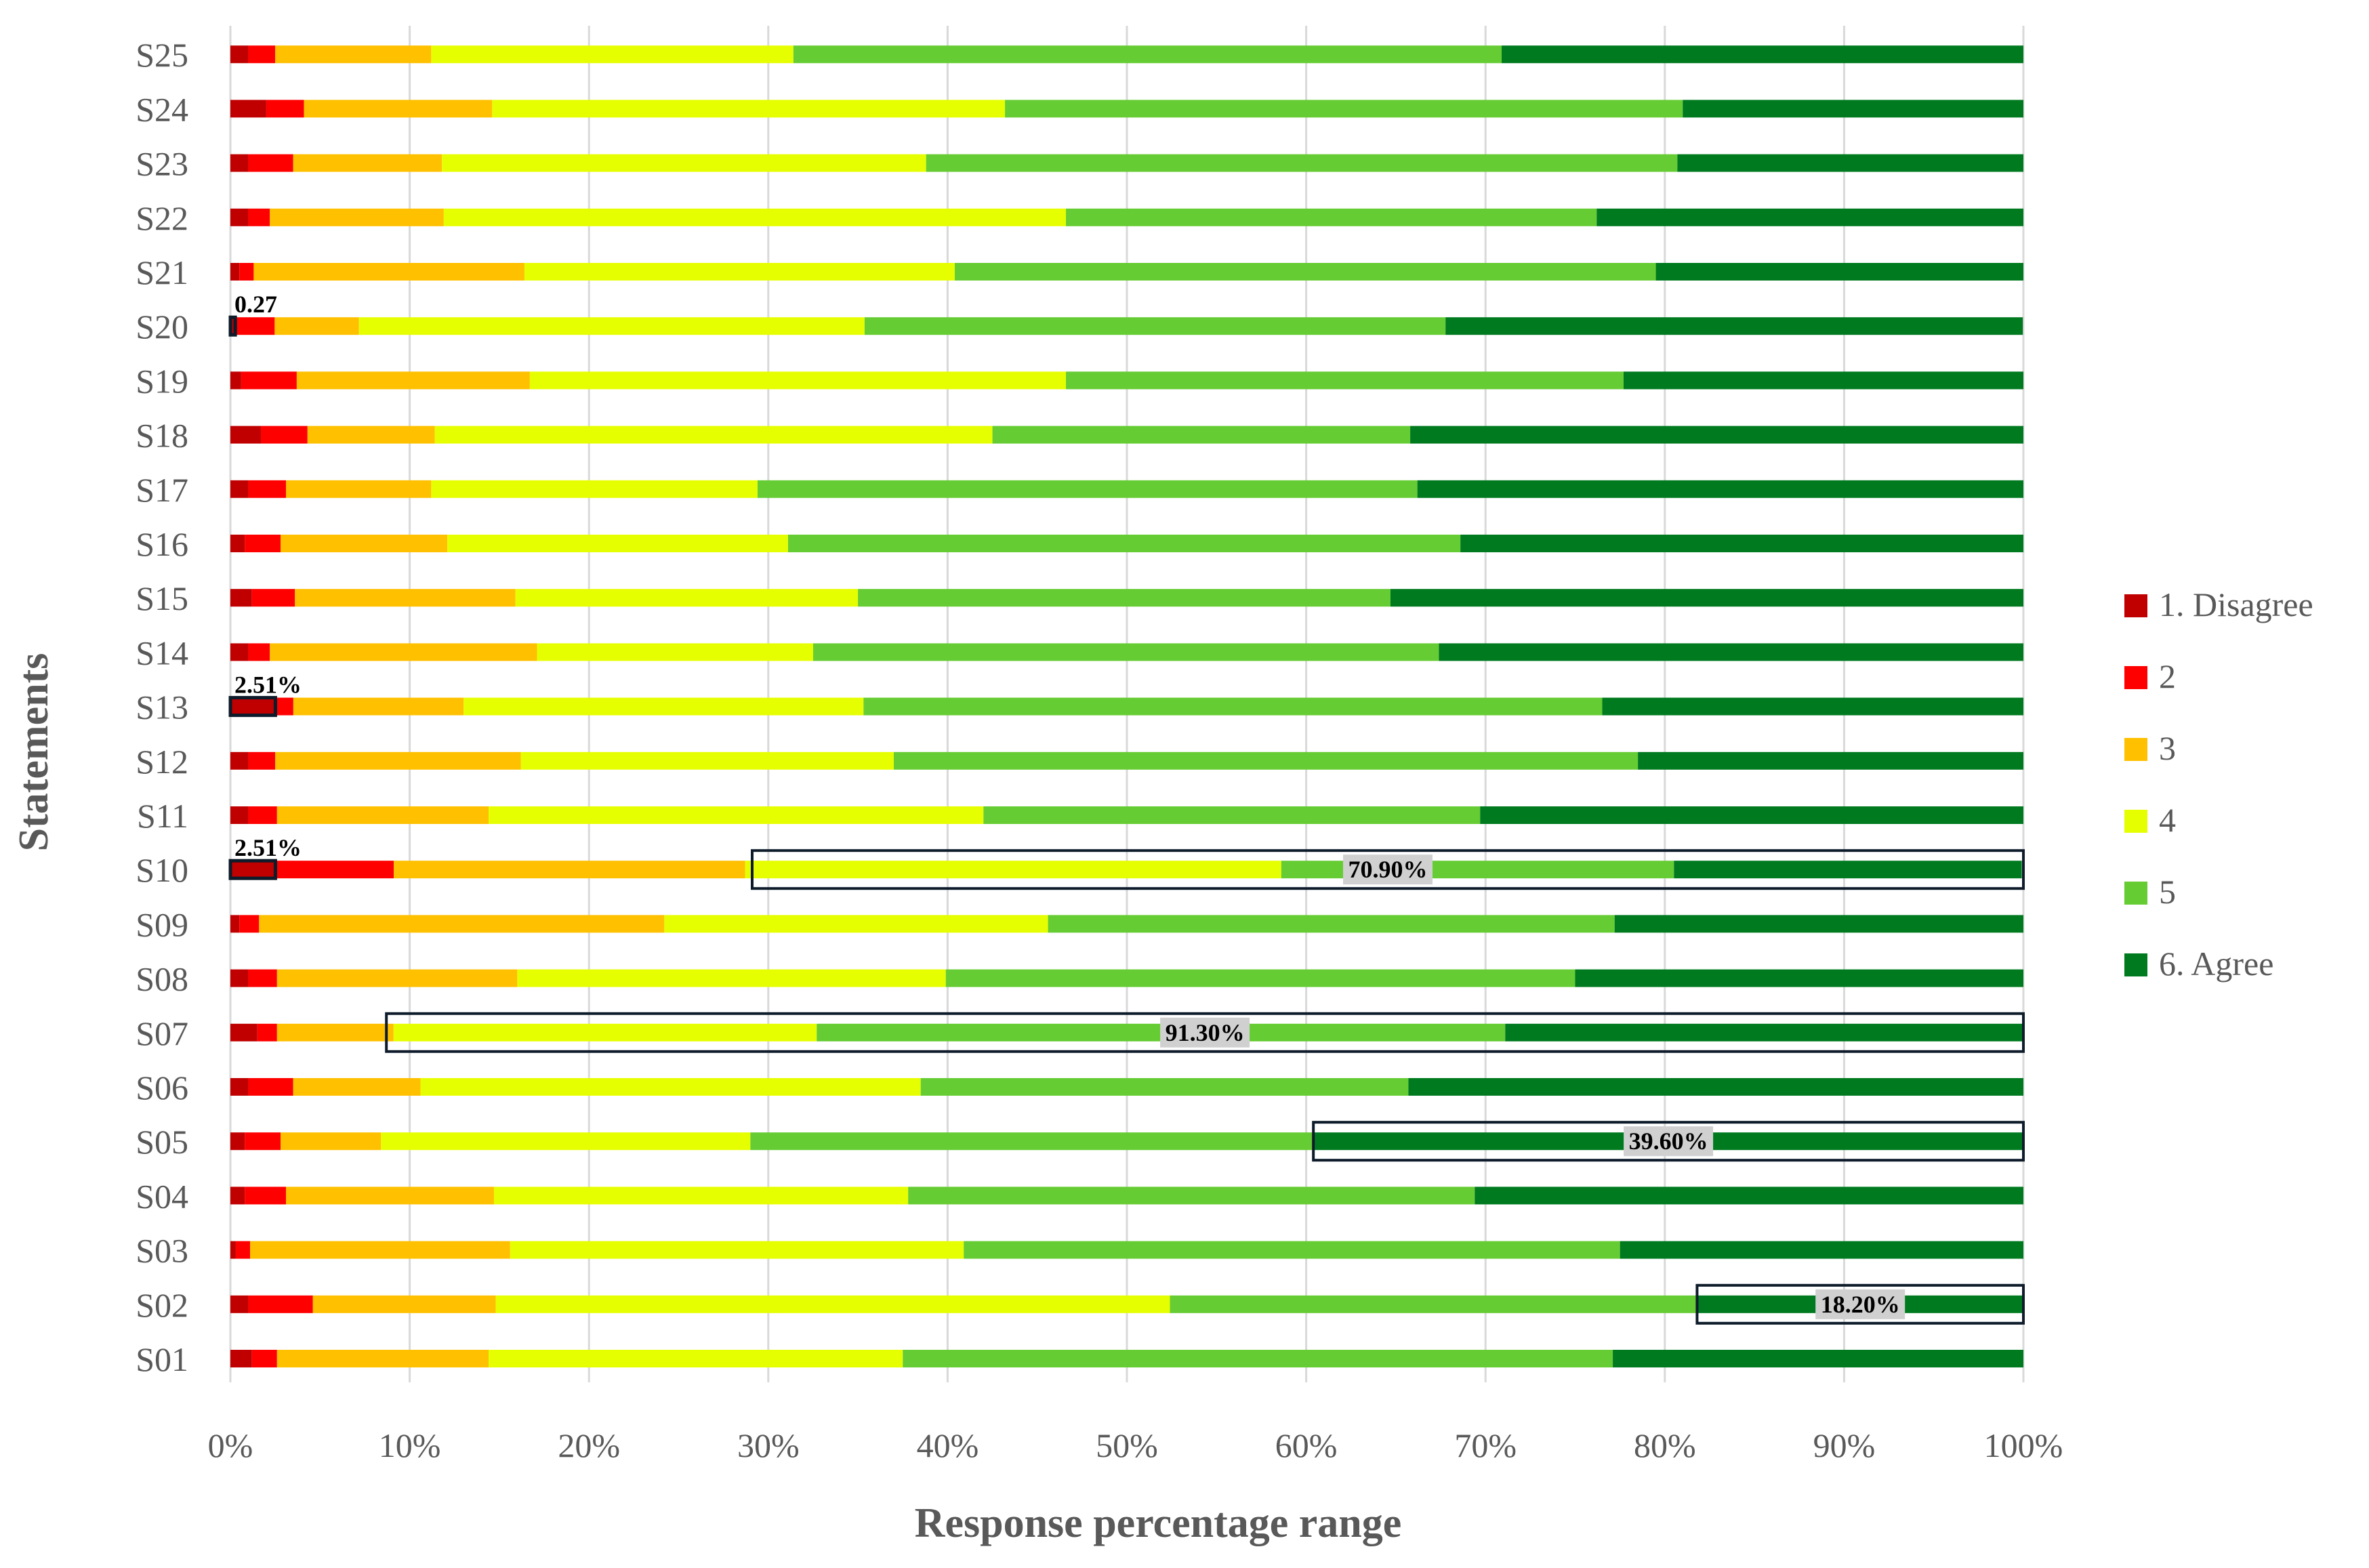 The image size is (2369, 1568). Describe the element at coordinates (162, 816) in the screenshot. I see `y-tick-label: S11` at that location.